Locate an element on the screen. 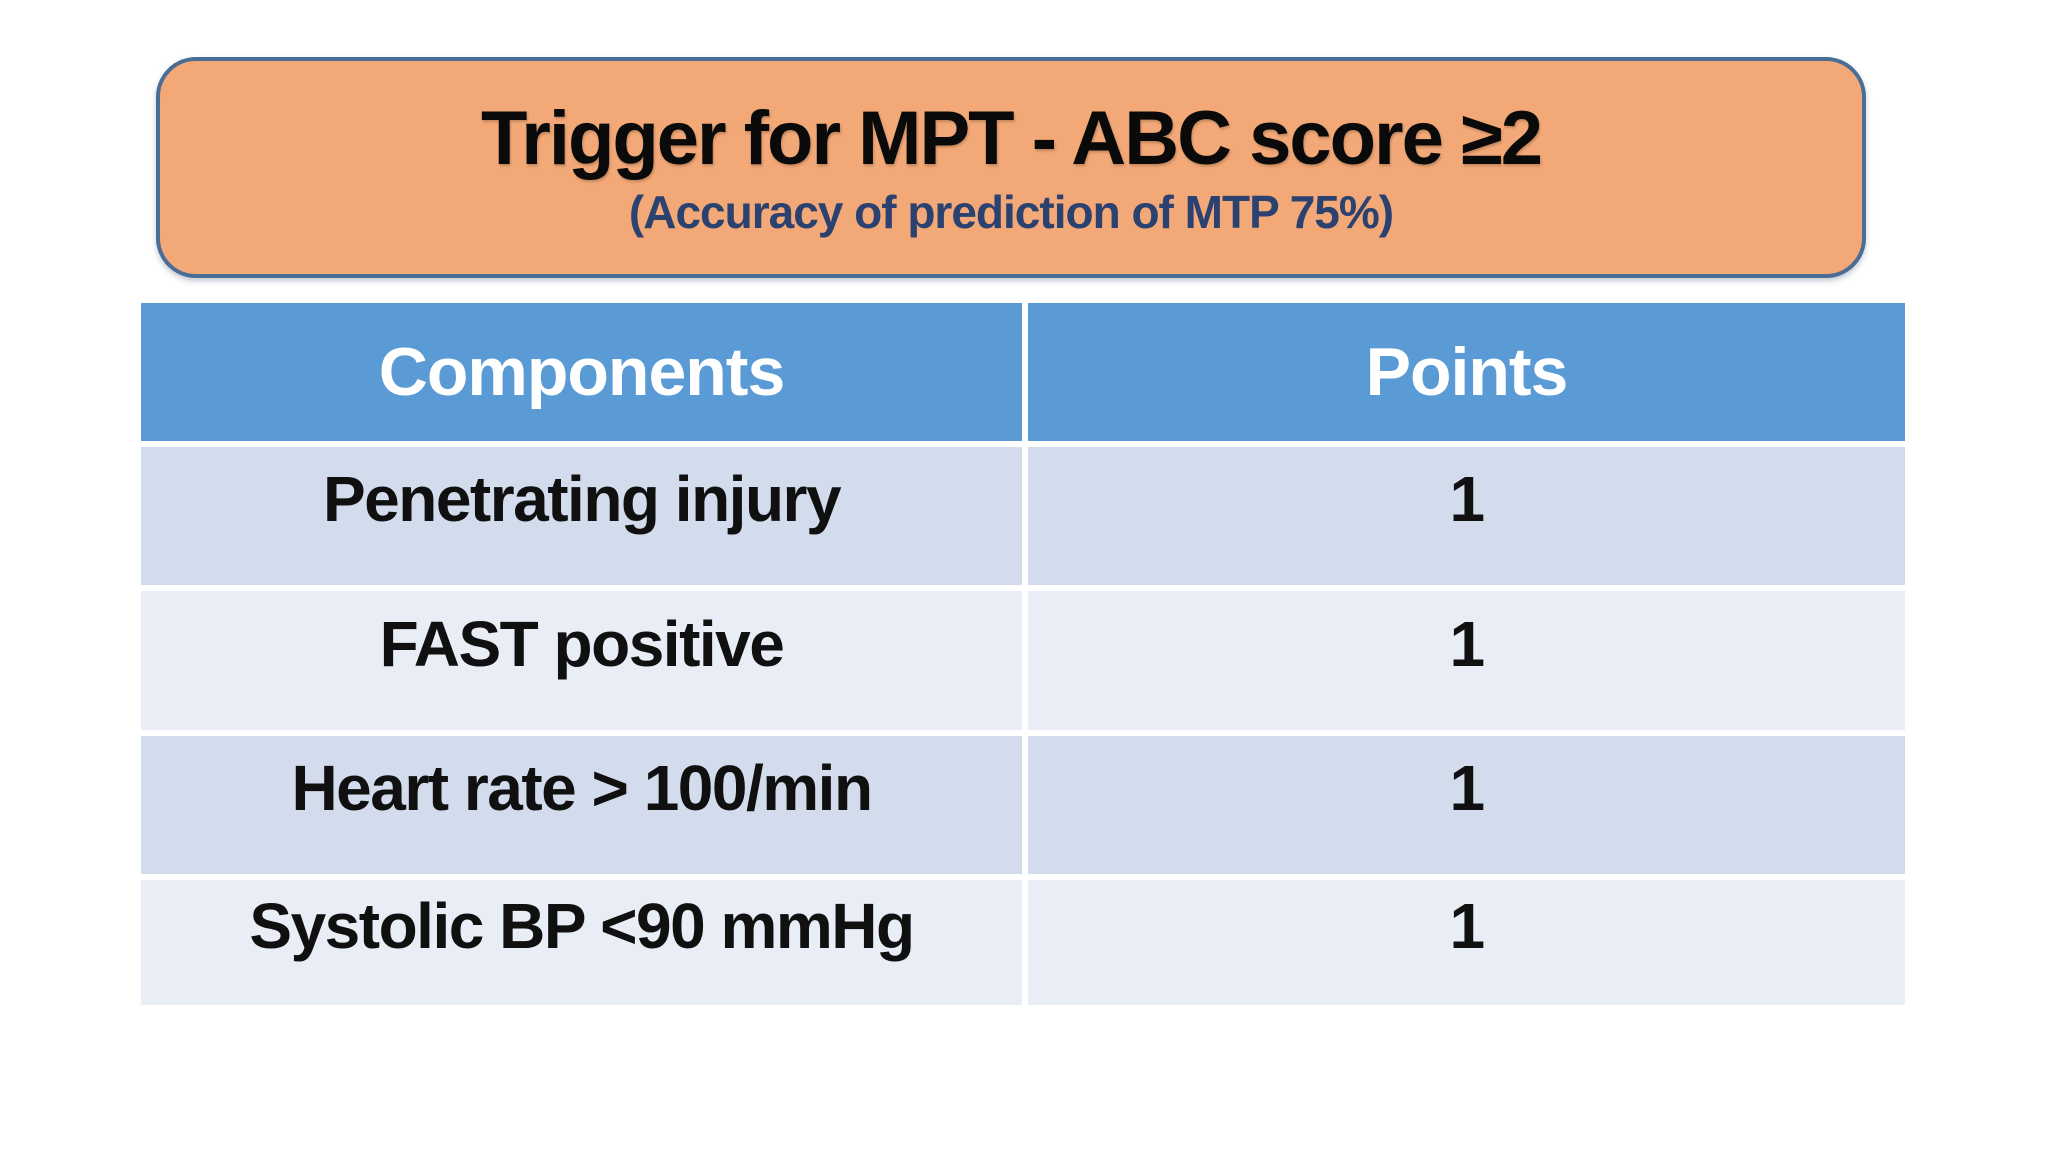 This screenshot has height=1152, width=2048. header-cell-points: Points is located at coordinates (1466, 372).